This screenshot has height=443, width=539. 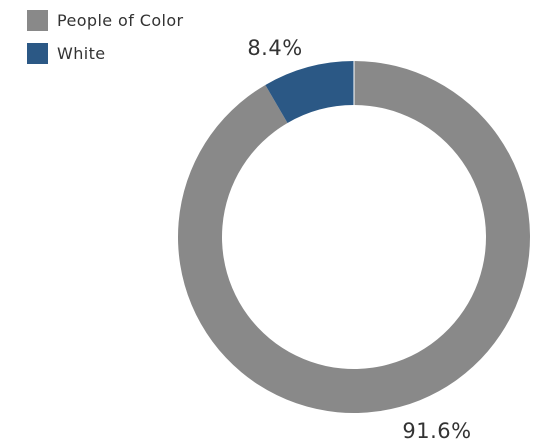 What do you see at coordinates (309, 92) in the screenshot?
I see `donut-slice-white` at bounding box center [309, 92].